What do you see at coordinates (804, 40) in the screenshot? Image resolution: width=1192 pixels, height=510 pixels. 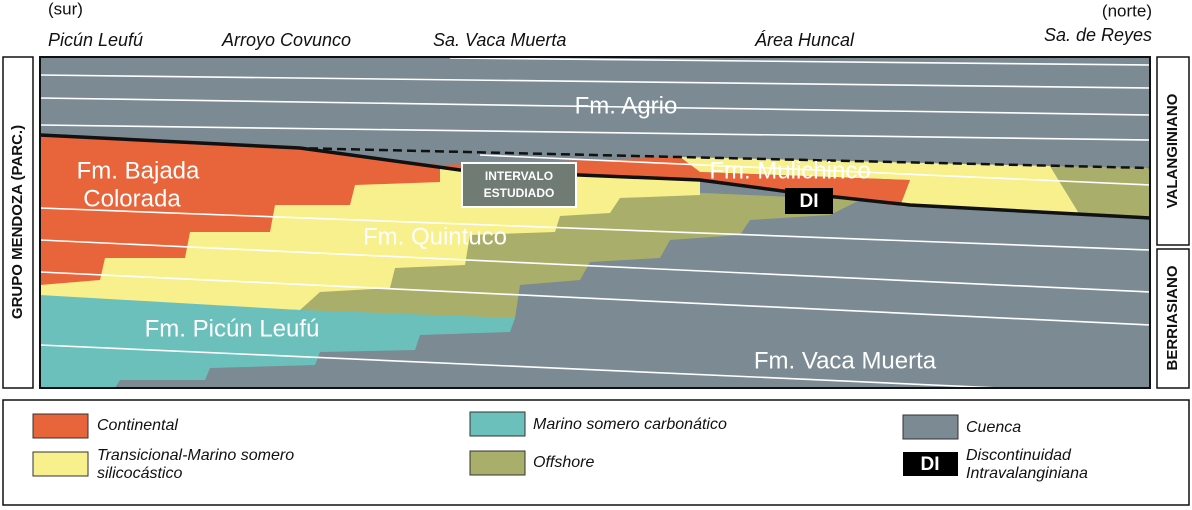 I see `location: Área Huncal` at bounding box center [804, 40].